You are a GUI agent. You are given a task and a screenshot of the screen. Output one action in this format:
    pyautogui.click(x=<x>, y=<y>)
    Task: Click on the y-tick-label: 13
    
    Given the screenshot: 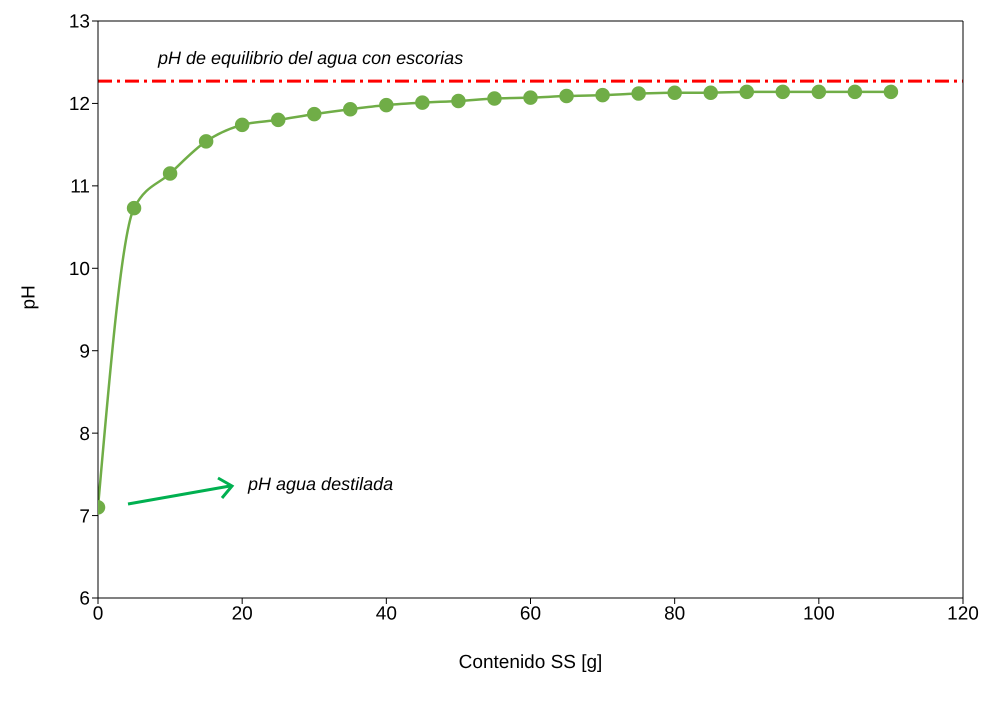 What is the action you would take?
    pyautogui.click(x=79, y=22)
    